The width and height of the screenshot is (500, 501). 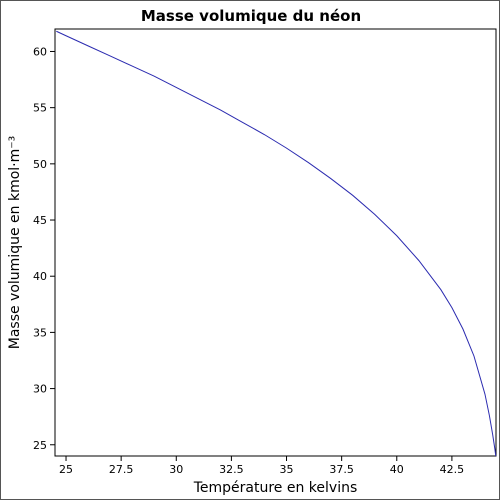 I want to click on y-tick-label: 30, so click(x=40, y=389).